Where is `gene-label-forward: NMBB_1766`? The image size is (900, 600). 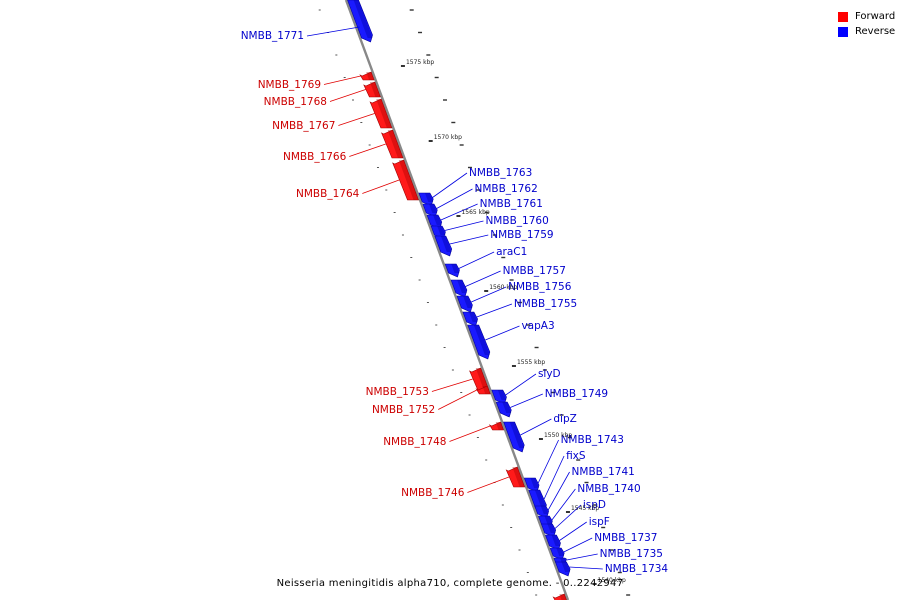 gene-label-forward: NMBB_1766 is located at coordinates (315, 157).